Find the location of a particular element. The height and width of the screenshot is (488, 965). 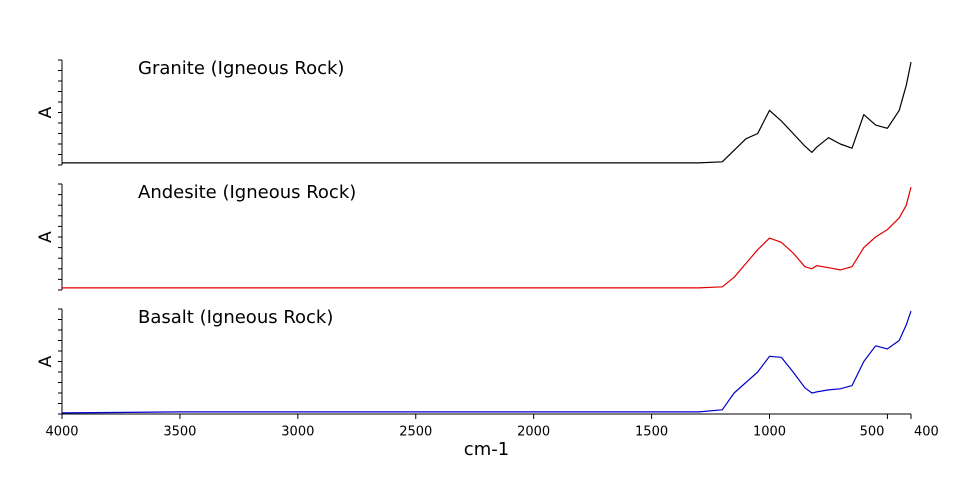

x-axis-label: cm-1 is located at coordinates (486, 449).